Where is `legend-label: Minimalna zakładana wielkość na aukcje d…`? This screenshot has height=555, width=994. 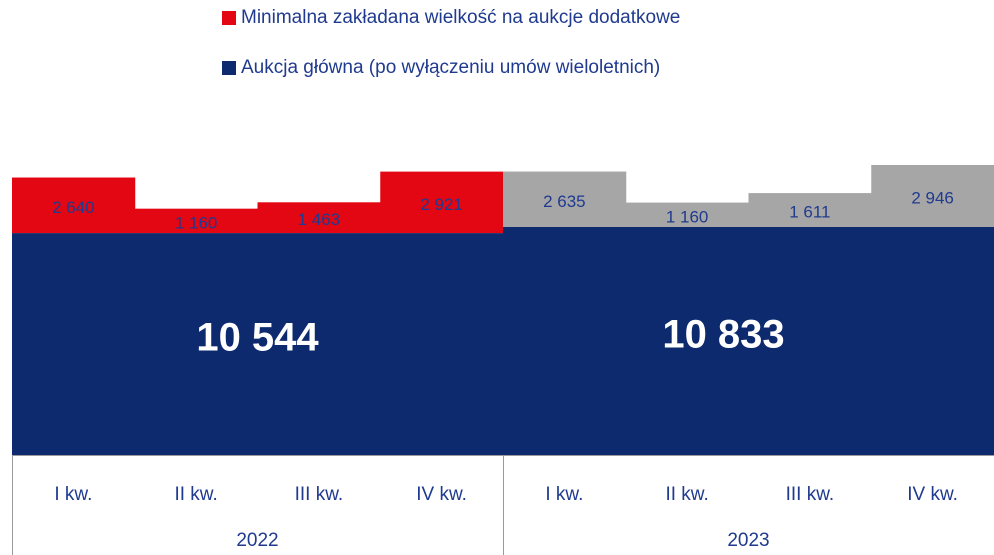 legend-label: Minimalna zakładana wielkość na aukcje d… is located at coordinates (460, 17).